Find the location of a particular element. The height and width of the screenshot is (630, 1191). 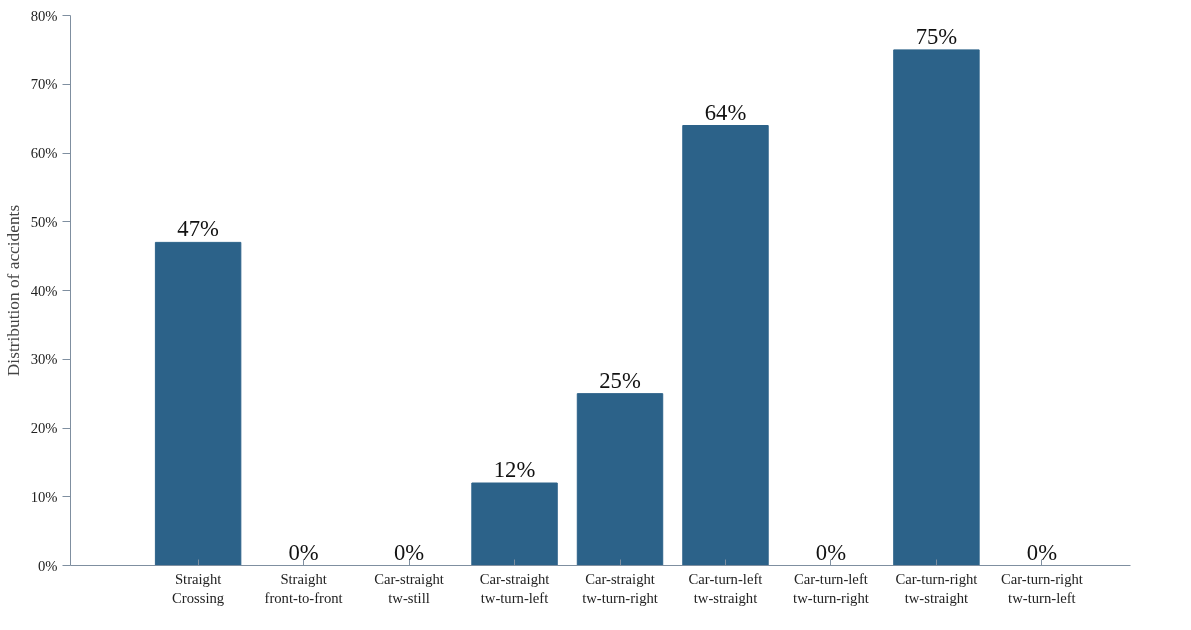

x-tick-label: Car-straight tw-still is located at coordinates (409, 588).